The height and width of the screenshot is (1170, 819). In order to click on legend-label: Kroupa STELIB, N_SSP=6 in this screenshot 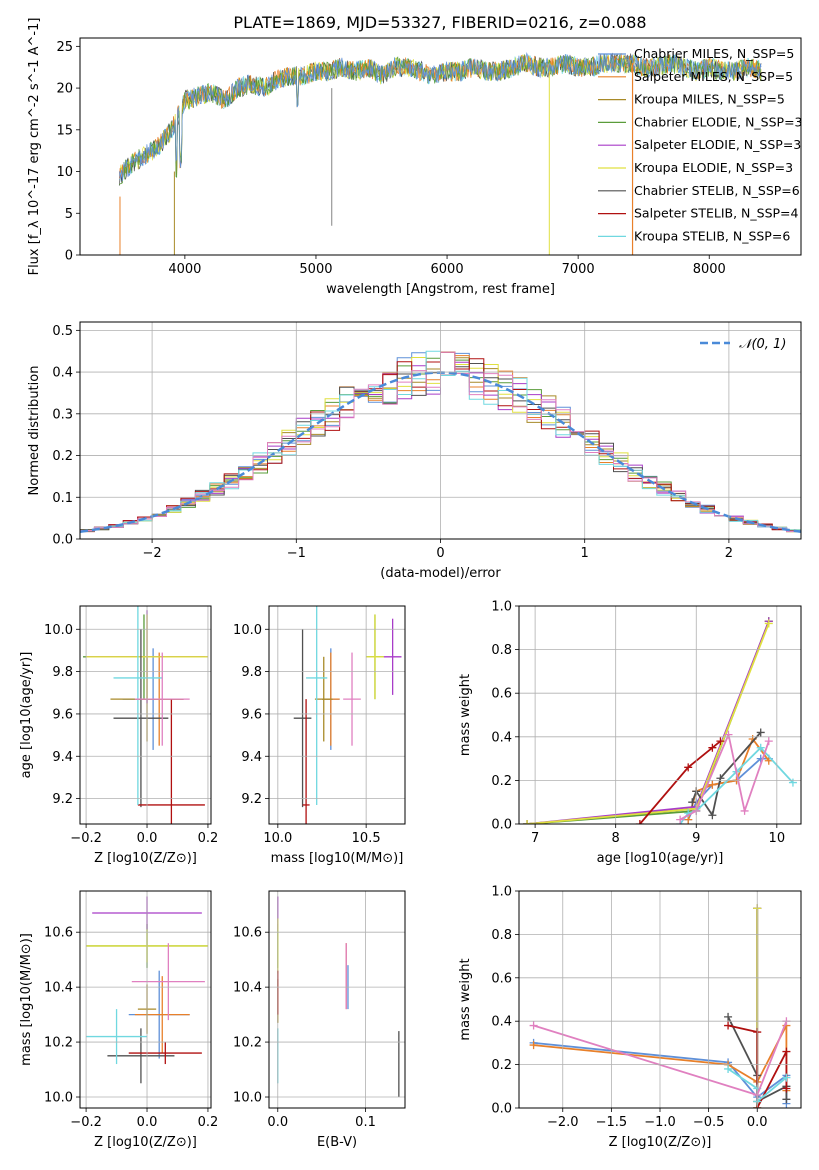, I will do `click(712, 235)`.